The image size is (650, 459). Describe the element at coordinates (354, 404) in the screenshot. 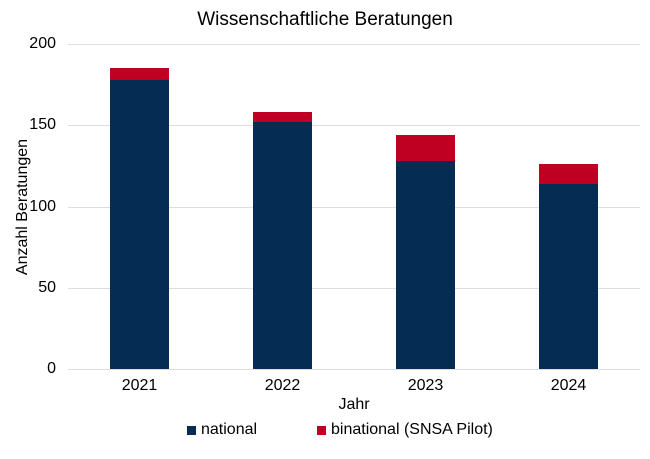

I see `x-axis-title: Jahr` at that location.